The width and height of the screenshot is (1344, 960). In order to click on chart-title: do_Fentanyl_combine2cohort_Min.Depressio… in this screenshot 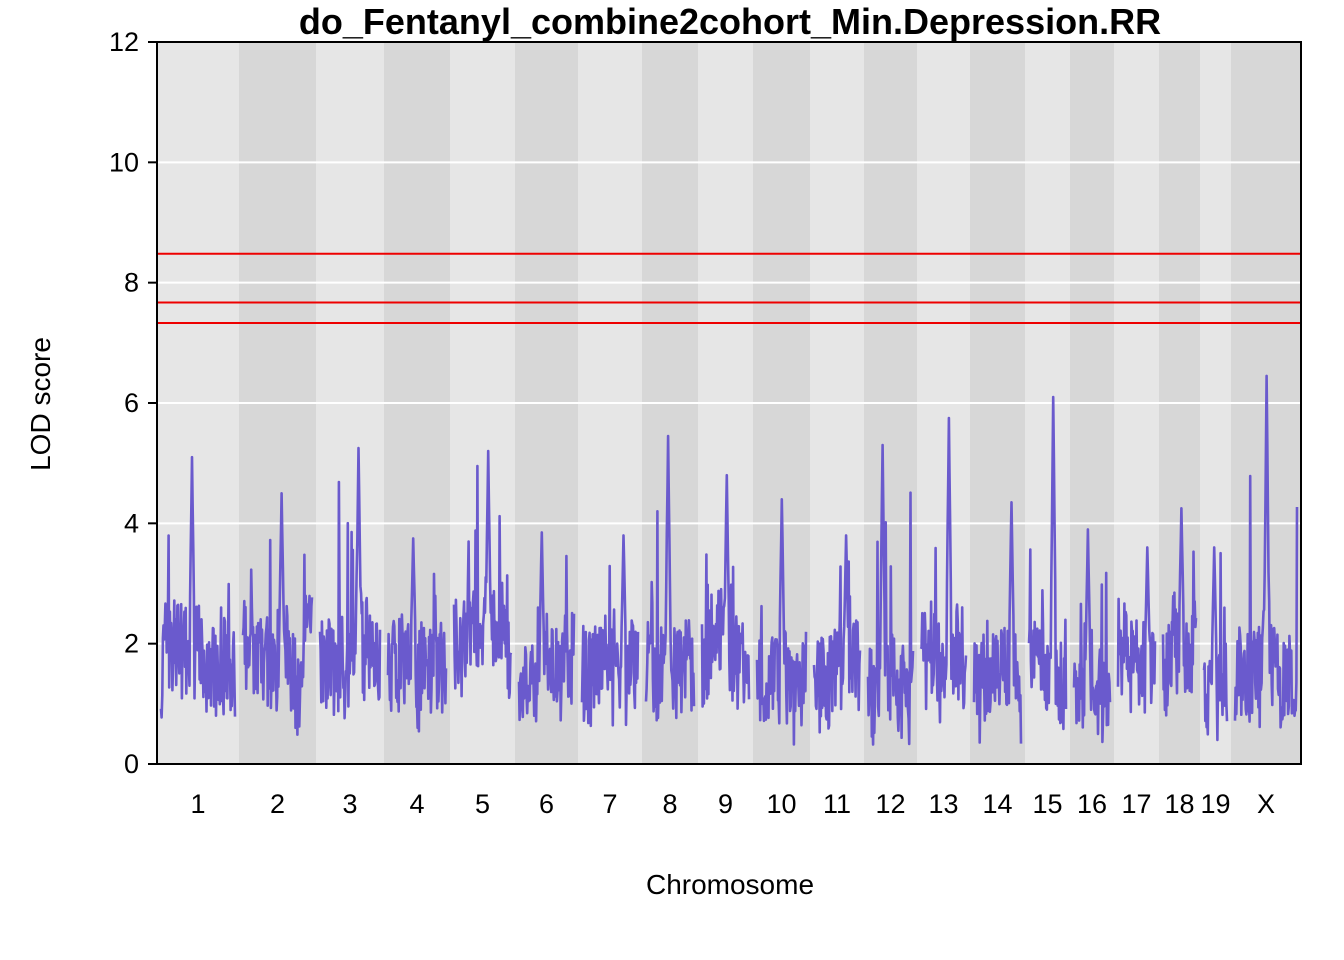, I will do `click(730, 21)`.